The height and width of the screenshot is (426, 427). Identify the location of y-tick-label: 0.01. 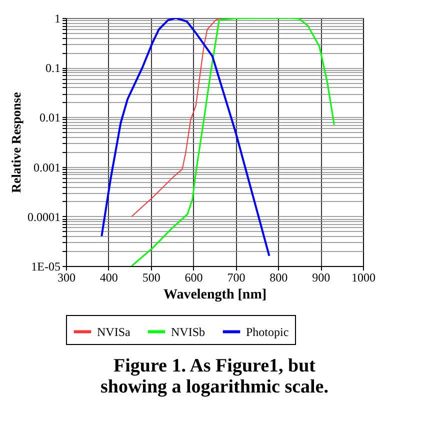
(50, 117).